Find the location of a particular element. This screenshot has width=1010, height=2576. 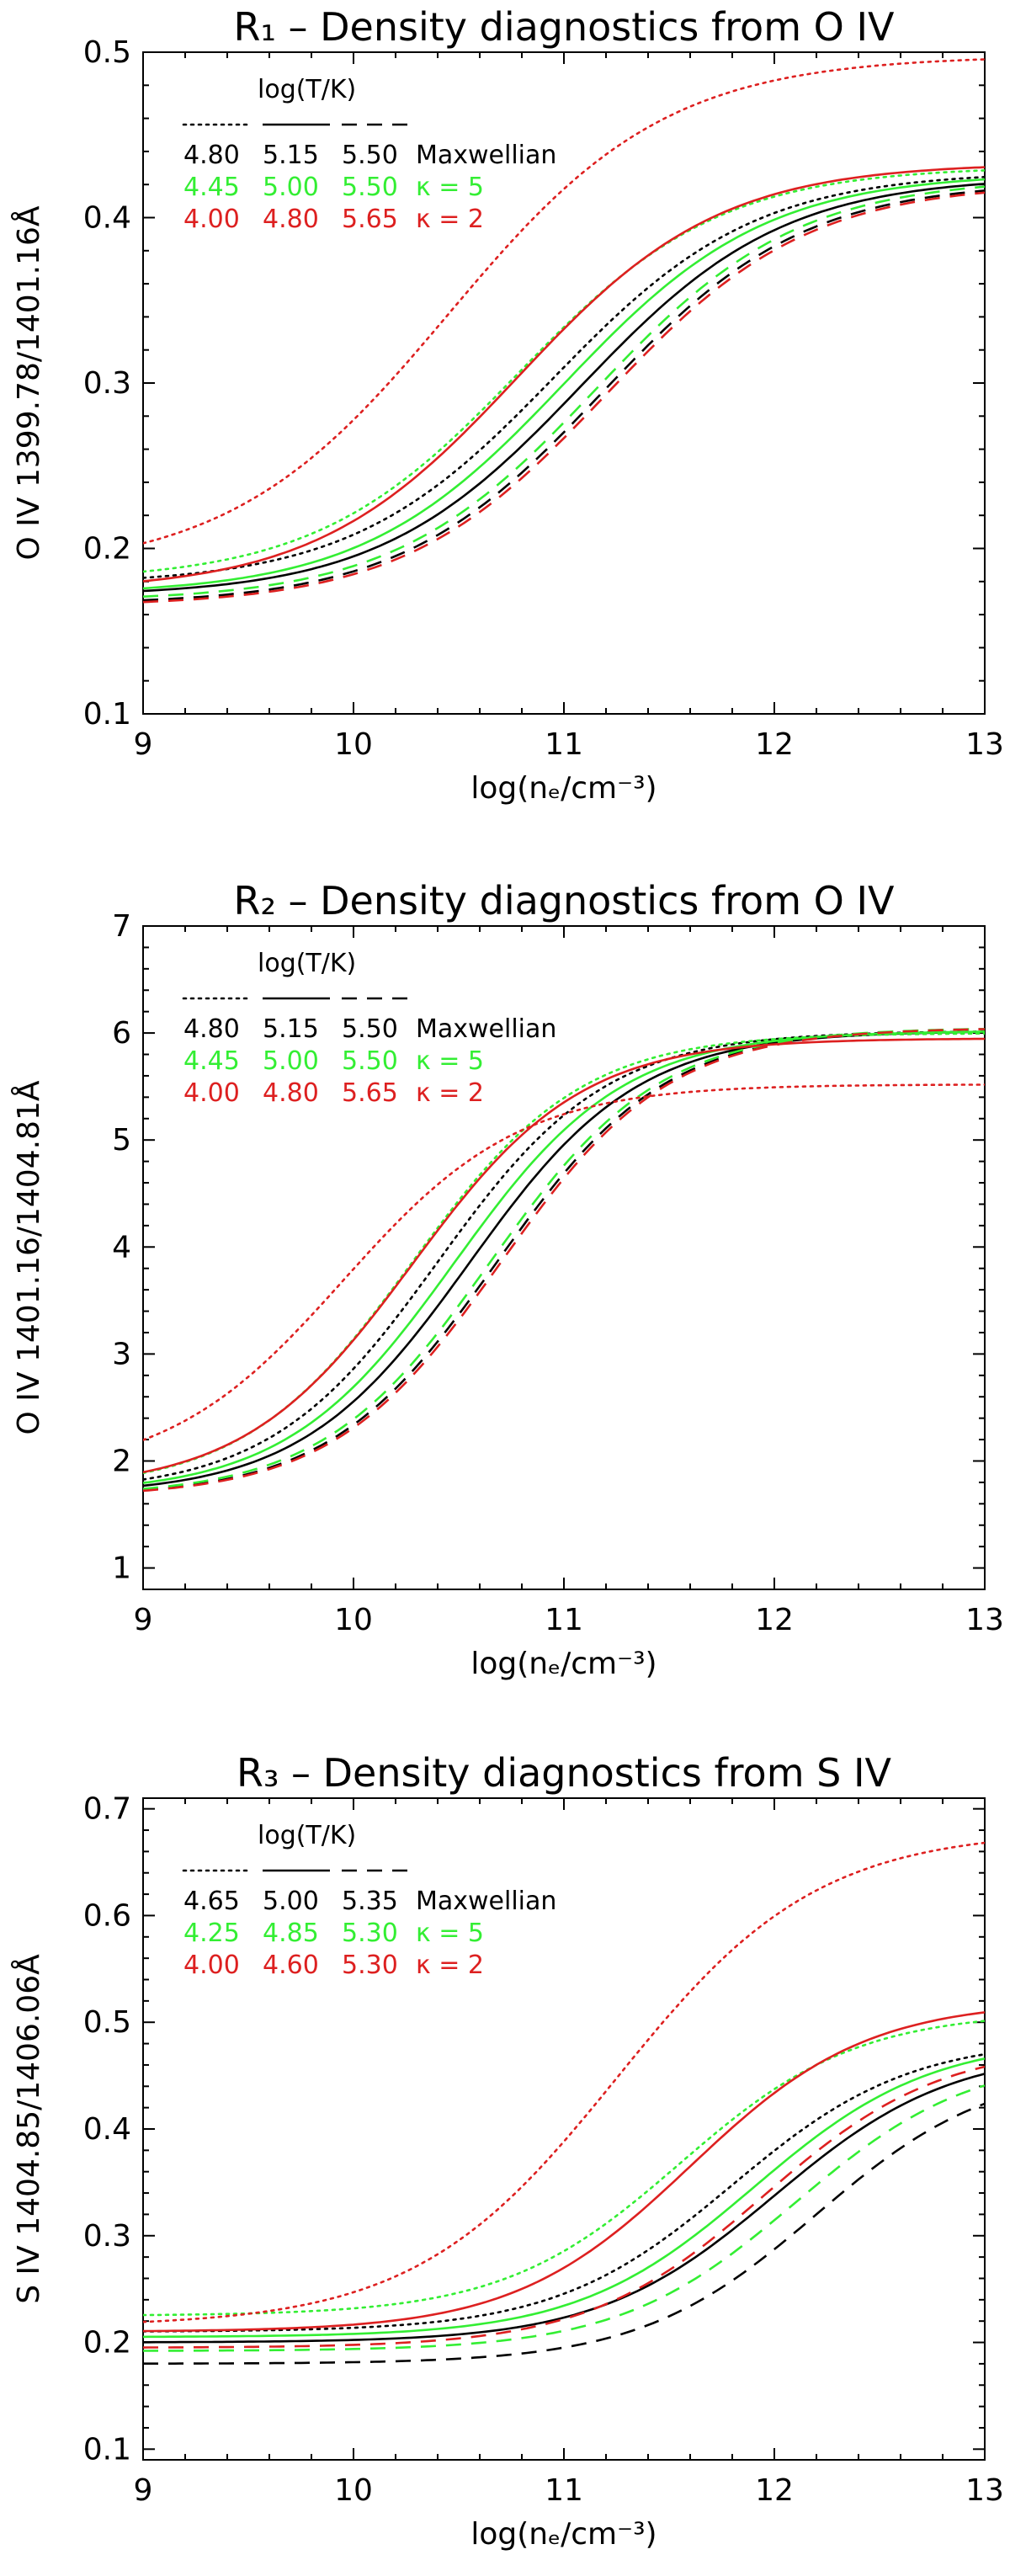

y-axis-label: O IV 1399.78/1401.16Å is located at coordinates (28, 383).